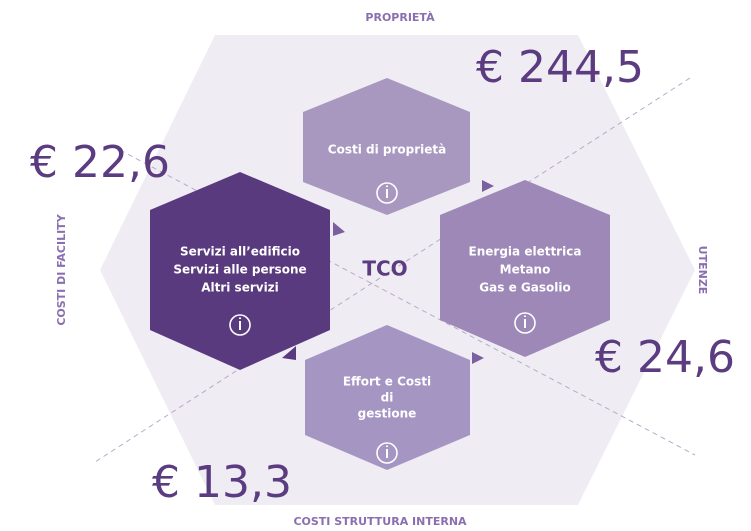  Describe the element at coordinates (61, 269) in the screenshot. I see `label-left: COSTI DI FACILITY` at that location.